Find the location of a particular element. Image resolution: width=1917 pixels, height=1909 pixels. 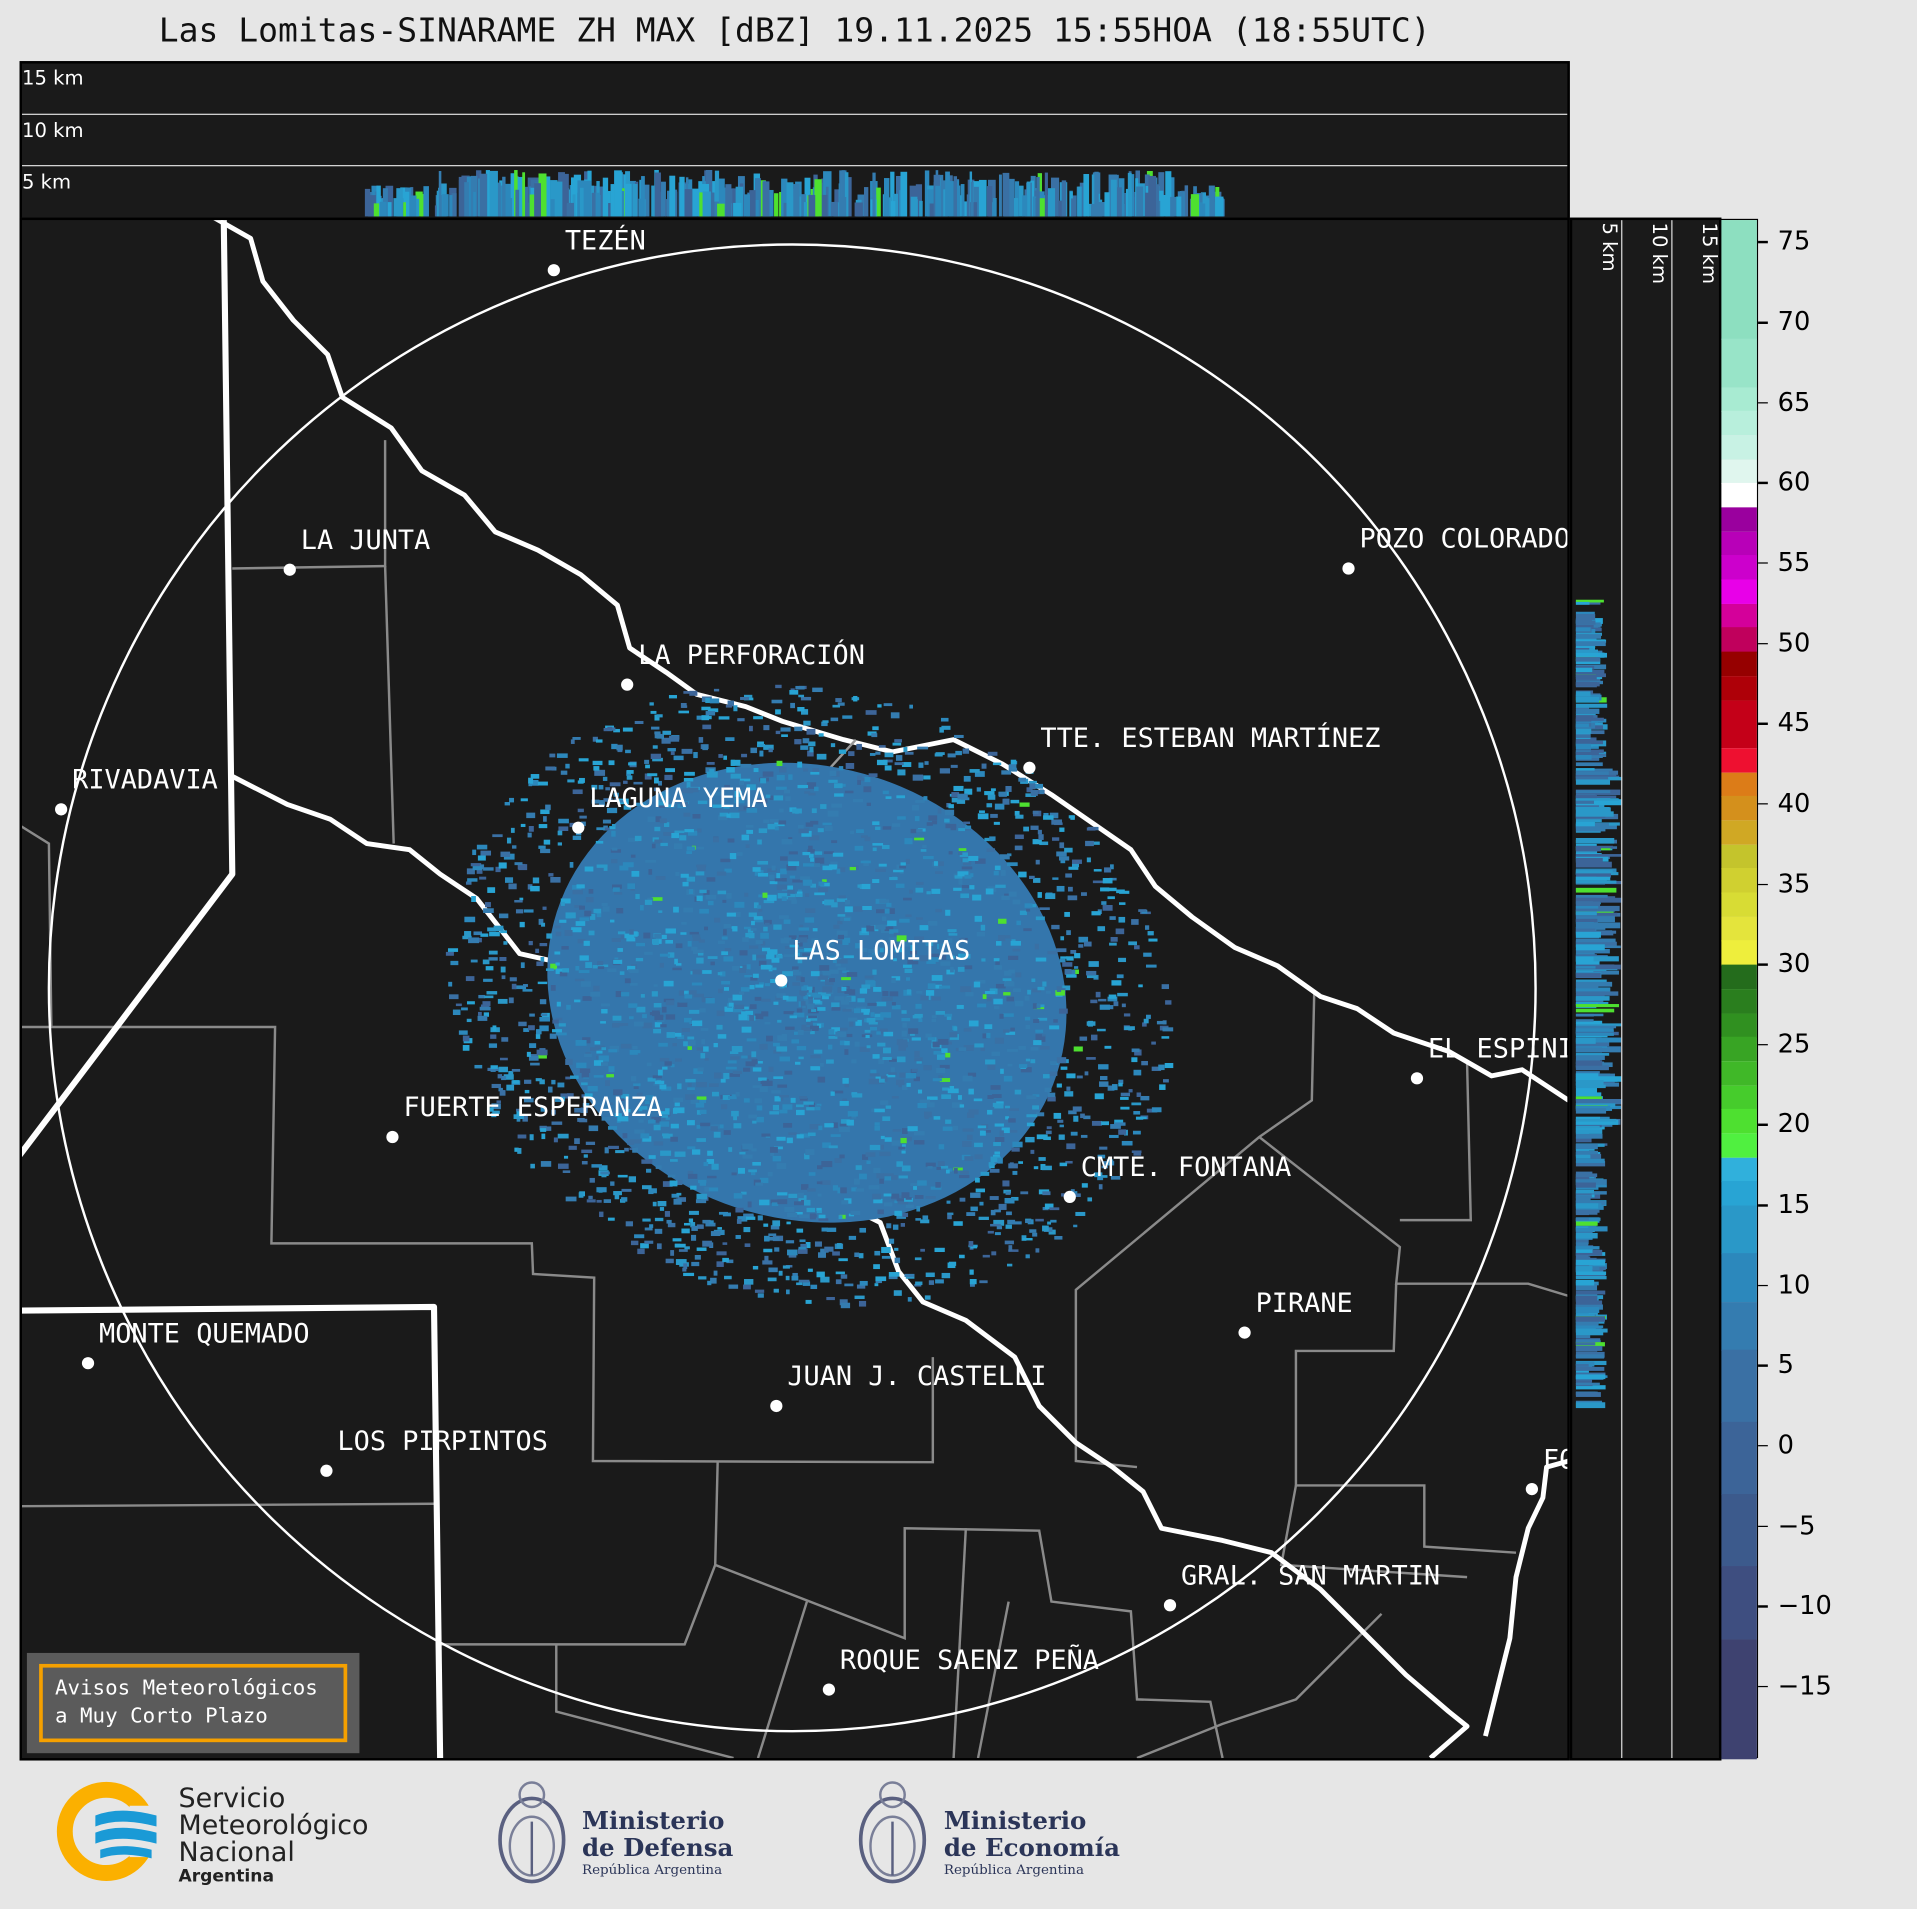

notice-panel: Avisos Meteorológicos a Muy Corto Plazo is located at coordinates (193, 1703).